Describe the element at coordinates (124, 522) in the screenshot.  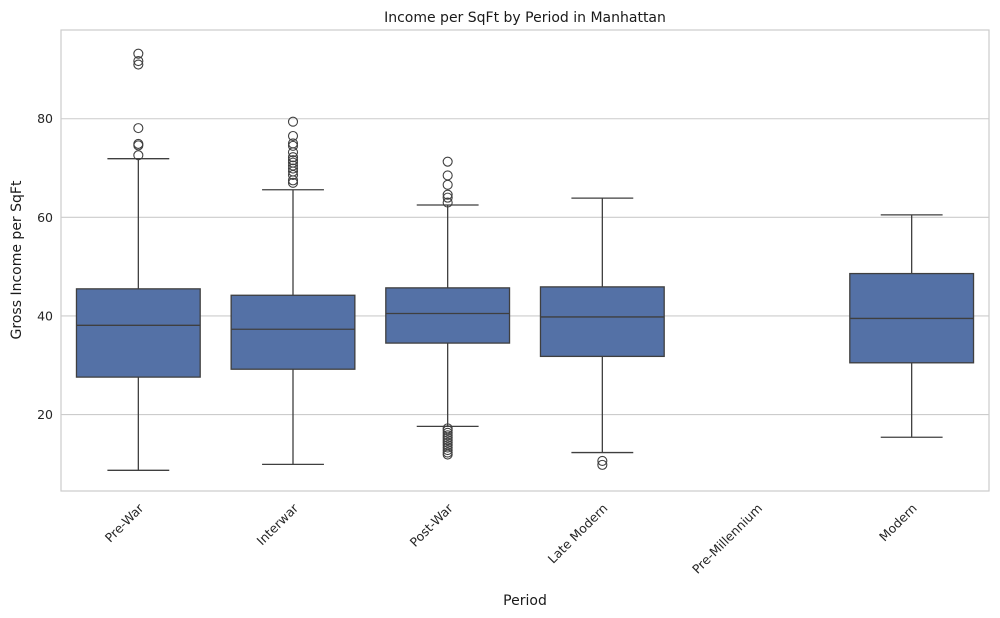
I see `x-tick-label: Pre-War` at that location.